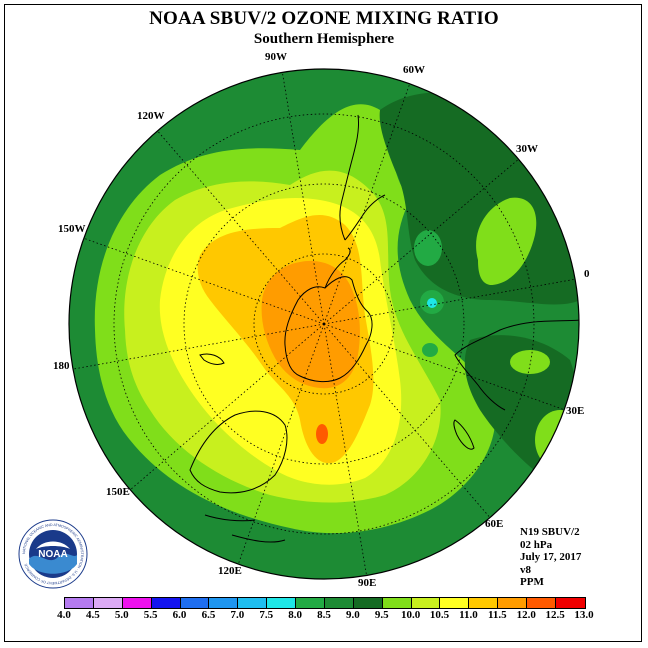 Image resolution: width=648 pixels, height=648 pixels. What do you see at coordinates (121, 615) in the screenshot?
I see `colorbar-label: 5.0` at bounding box center [121, 615].